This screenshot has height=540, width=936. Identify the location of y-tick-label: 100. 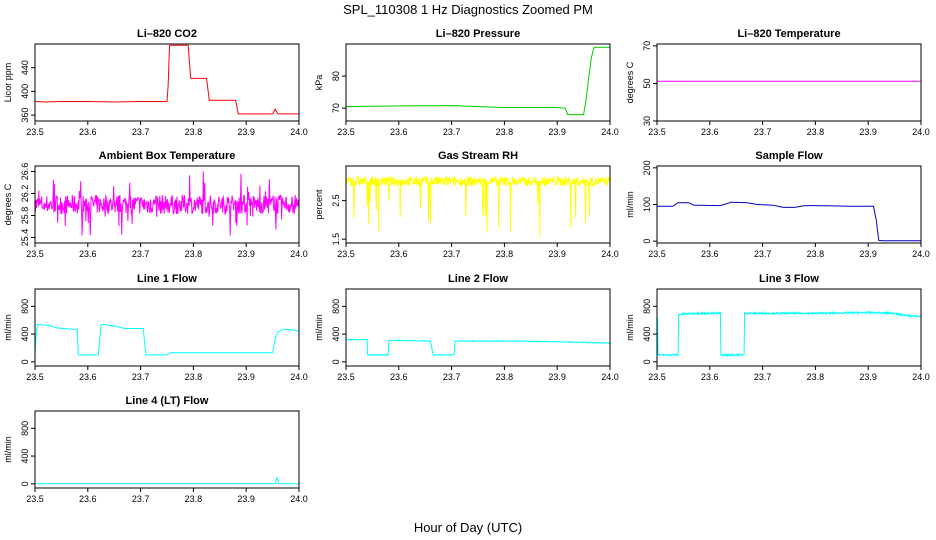
(647, 204).